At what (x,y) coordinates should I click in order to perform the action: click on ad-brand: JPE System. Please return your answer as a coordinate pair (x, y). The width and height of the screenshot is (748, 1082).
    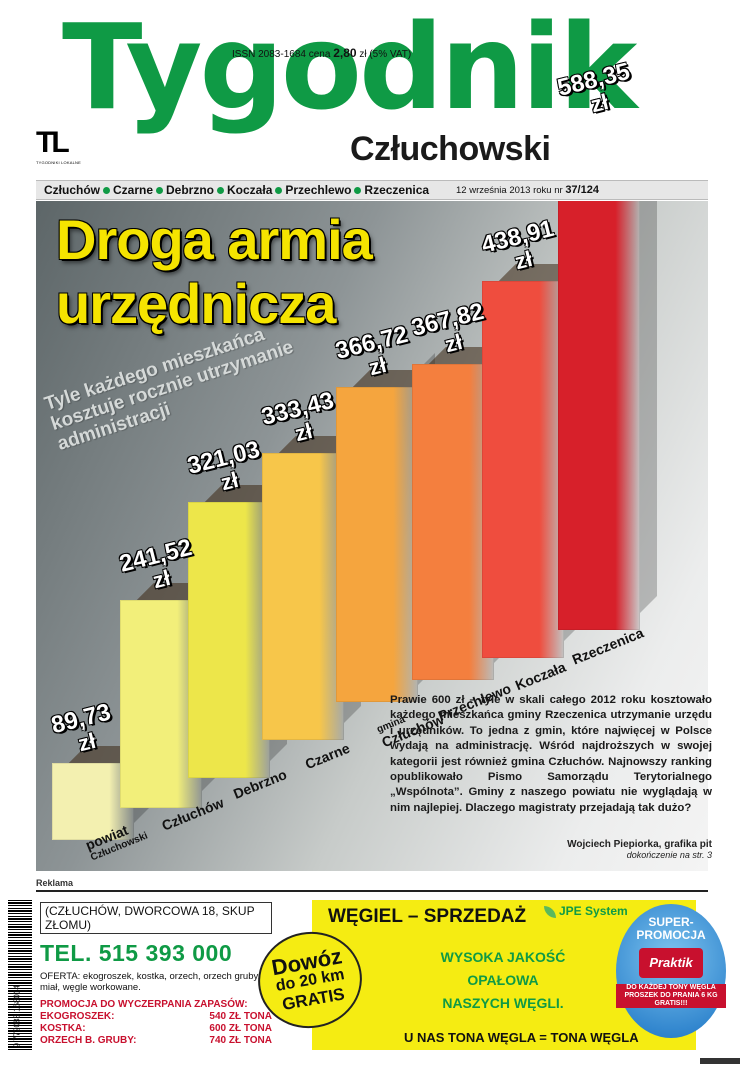
    Looking at the image, I should click on (586, 911).